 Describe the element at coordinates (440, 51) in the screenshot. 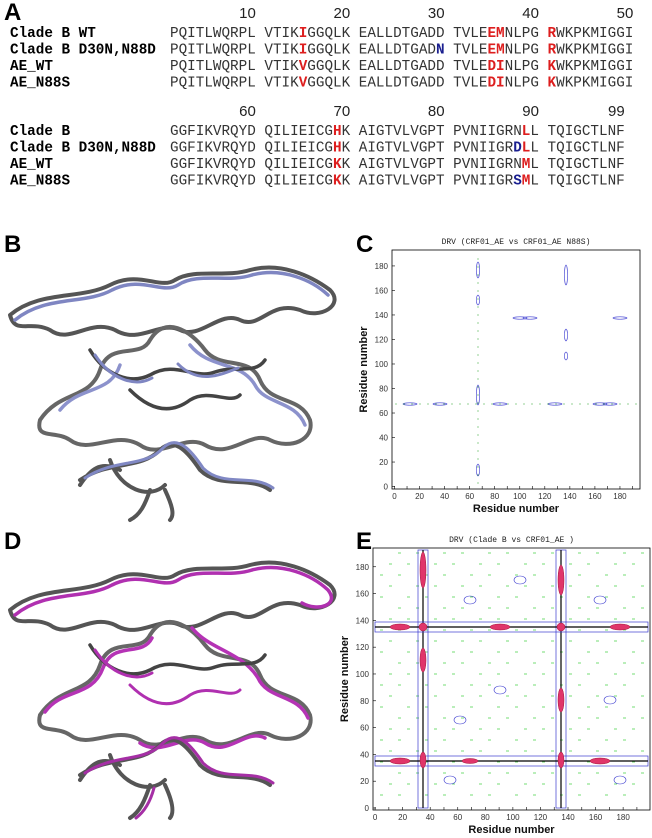

I see `highlighted-residue: N` at that location.